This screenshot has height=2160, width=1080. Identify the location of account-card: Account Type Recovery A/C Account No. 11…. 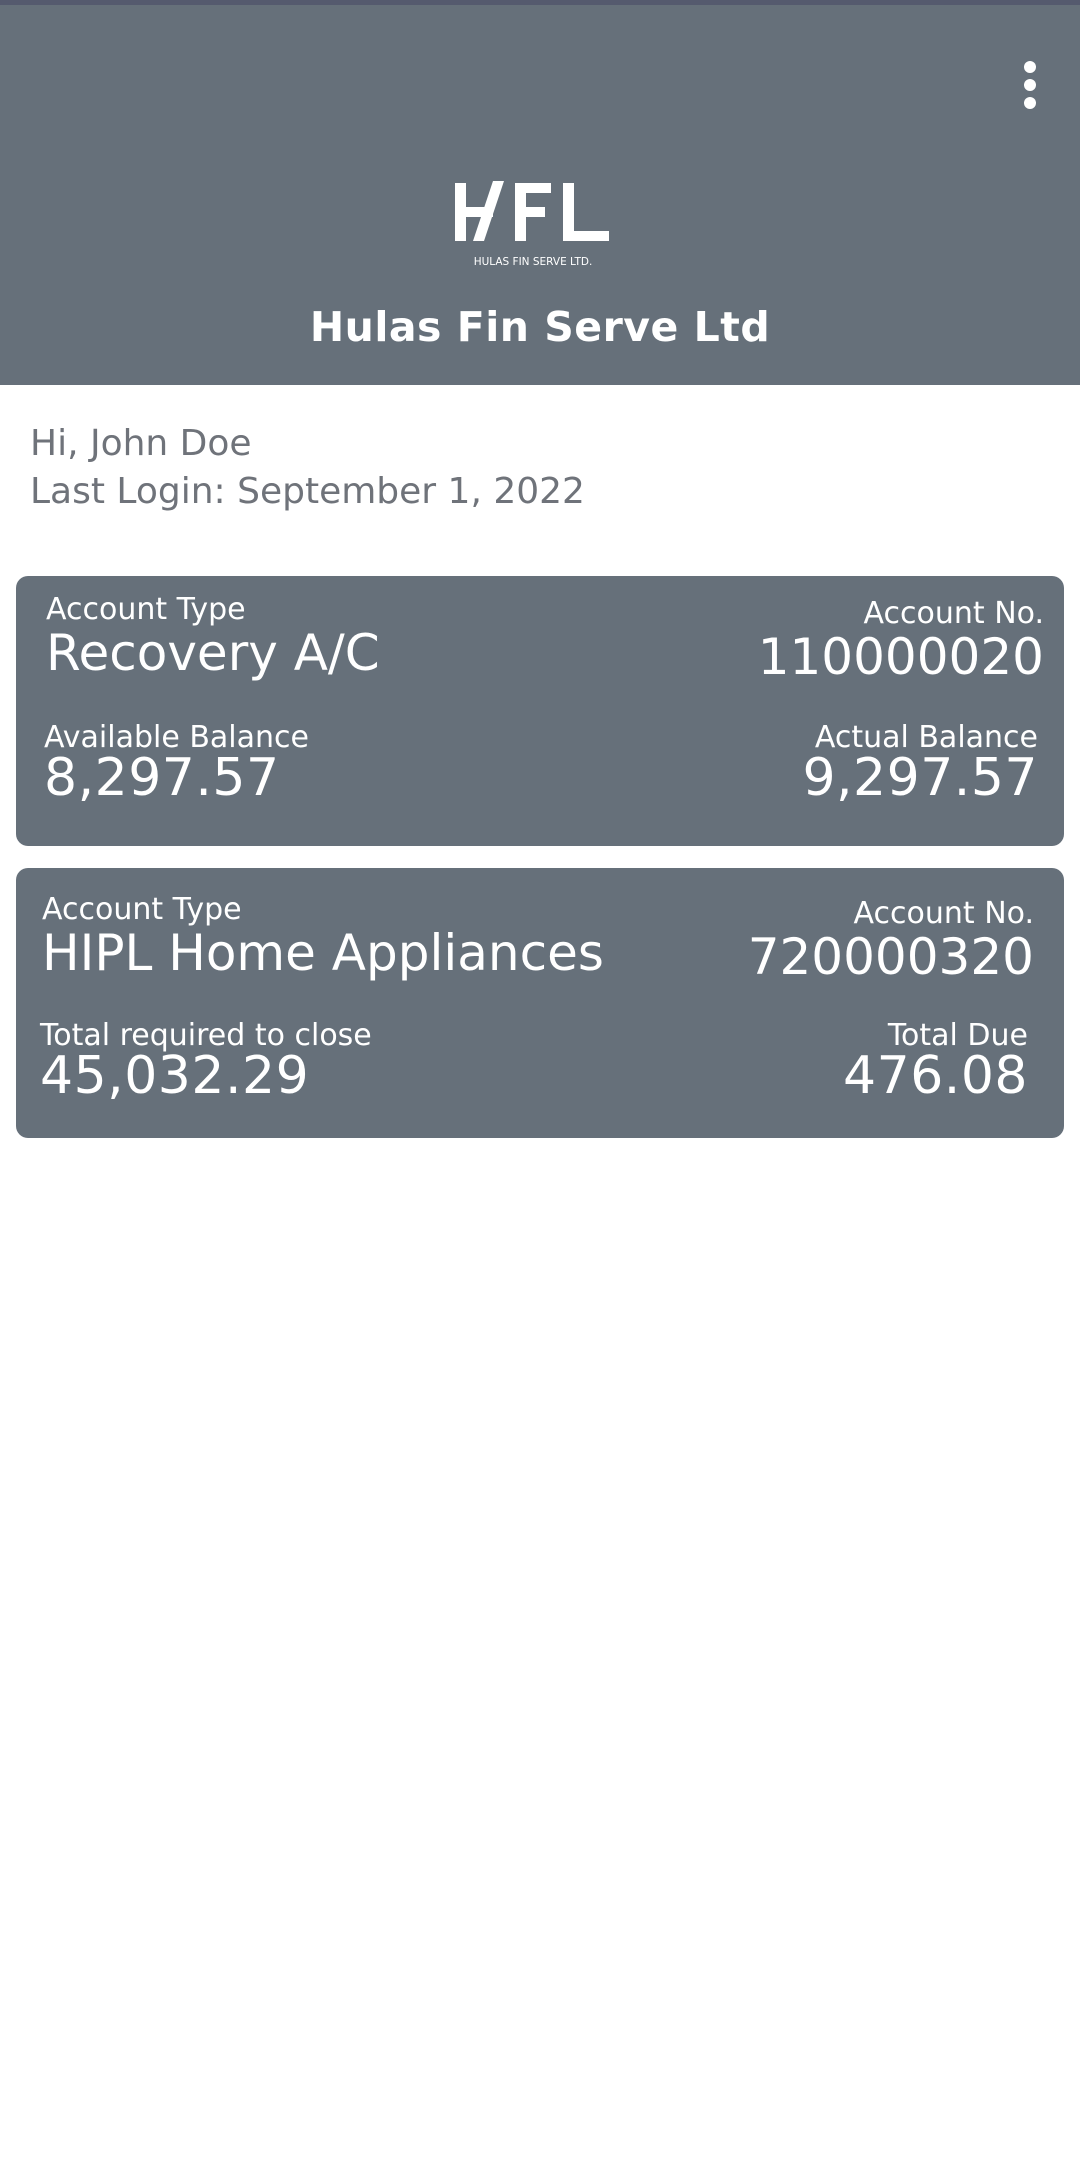
(540, 711).